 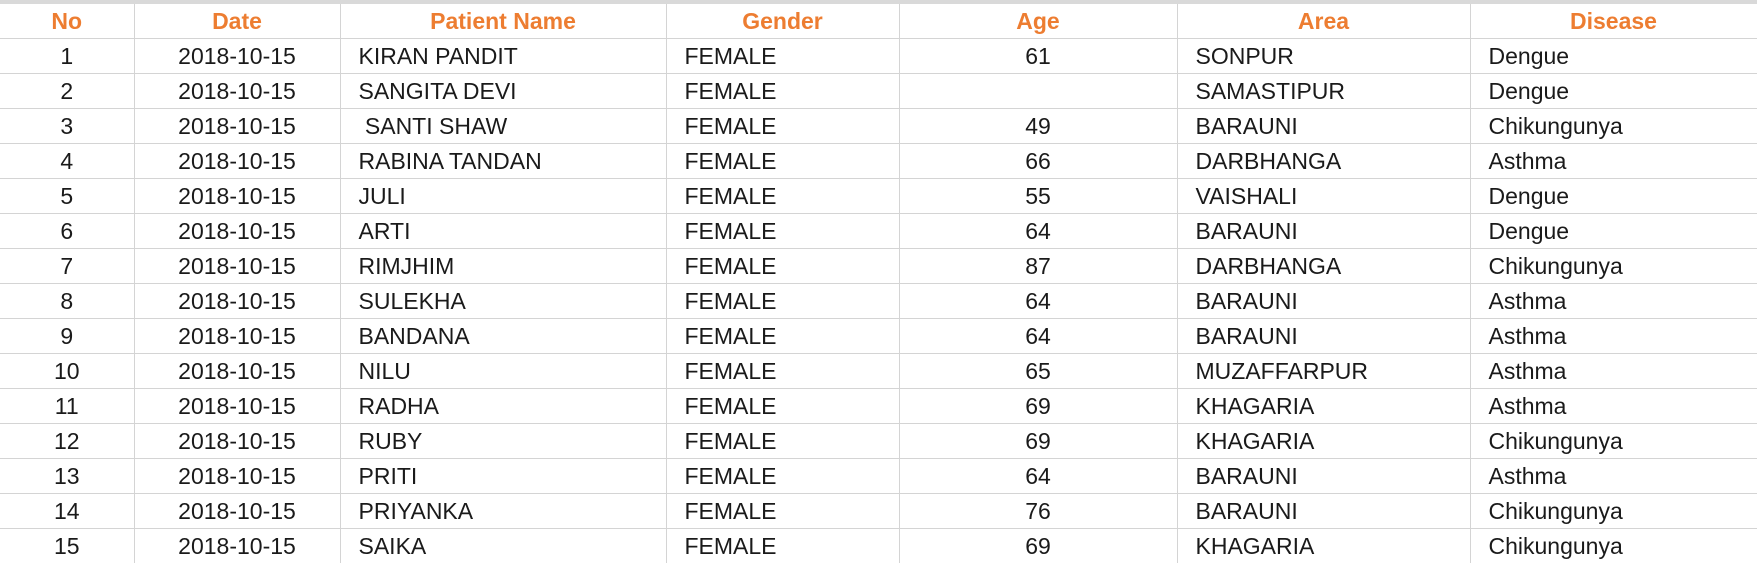 I want to click on cell-no: 13, so click(x=67, y=476).